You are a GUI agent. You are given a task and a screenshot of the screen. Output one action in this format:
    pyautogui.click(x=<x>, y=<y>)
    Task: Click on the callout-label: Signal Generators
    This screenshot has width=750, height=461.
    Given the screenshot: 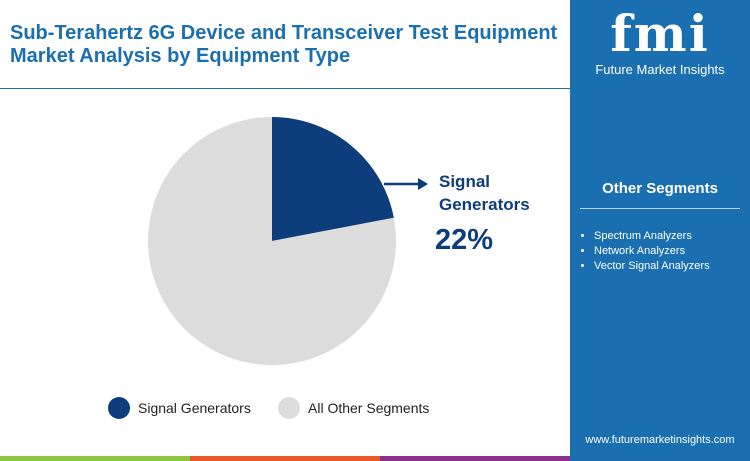 What is the action you would take?
    pyautogui.click(x=484, y=193)
    